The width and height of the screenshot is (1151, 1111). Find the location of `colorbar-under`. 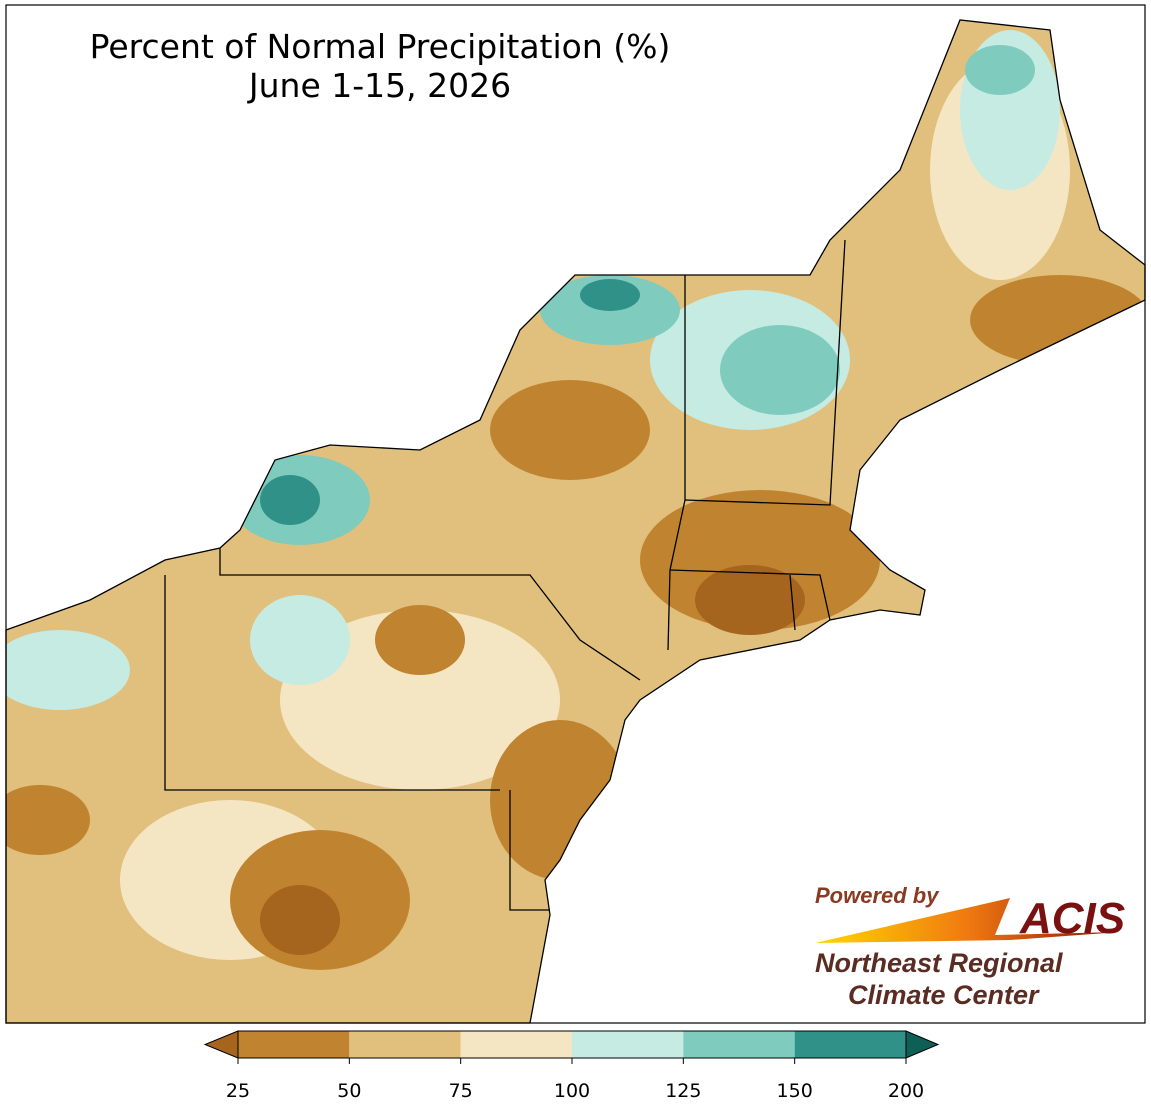

colorbar-under is located at coordinates (221, 1044).